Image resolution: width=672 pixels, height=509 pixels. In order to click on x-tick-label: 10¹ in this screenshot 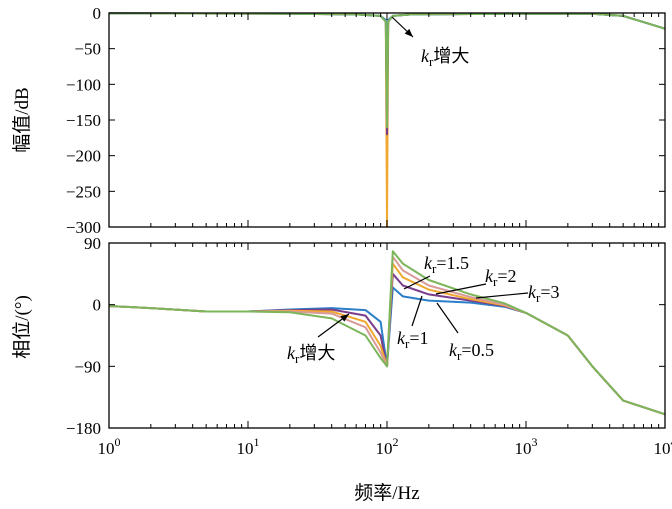, I will do `click(248, 446)`.